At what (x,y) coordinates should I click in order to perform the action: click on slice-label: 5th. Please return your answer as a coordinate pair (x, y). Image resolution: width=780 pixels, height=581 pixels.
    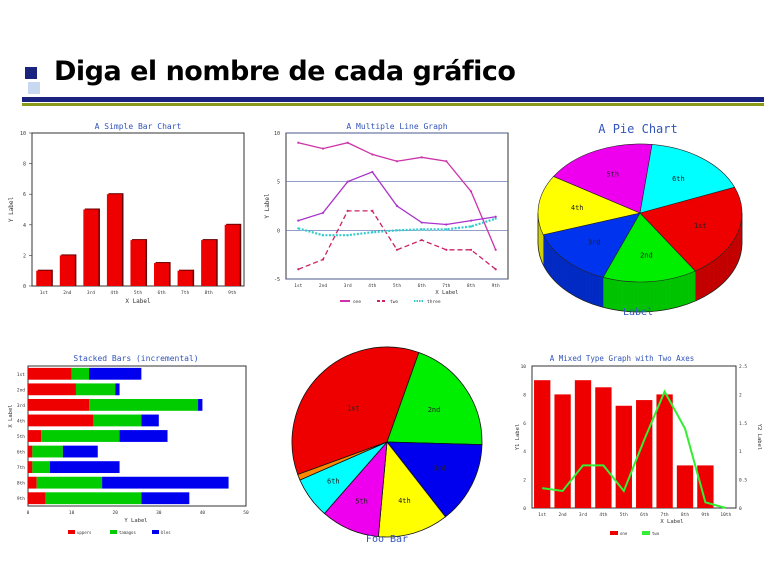
    Looking at the image, I should click on (361, 501).